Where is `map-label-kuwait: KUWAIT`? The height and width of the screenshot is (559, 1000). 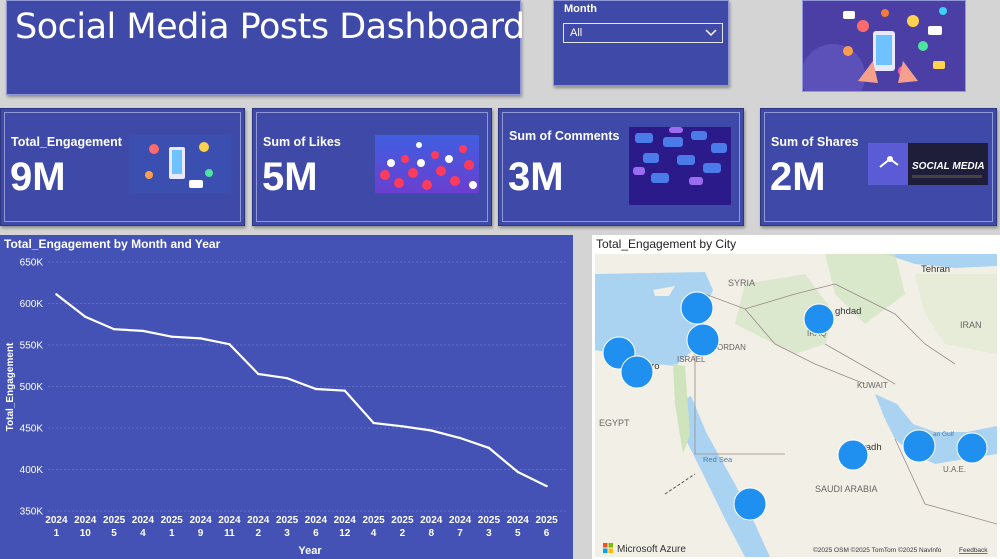
map-label-kuwait: KUWAIT is located at coordinates (872, 385).